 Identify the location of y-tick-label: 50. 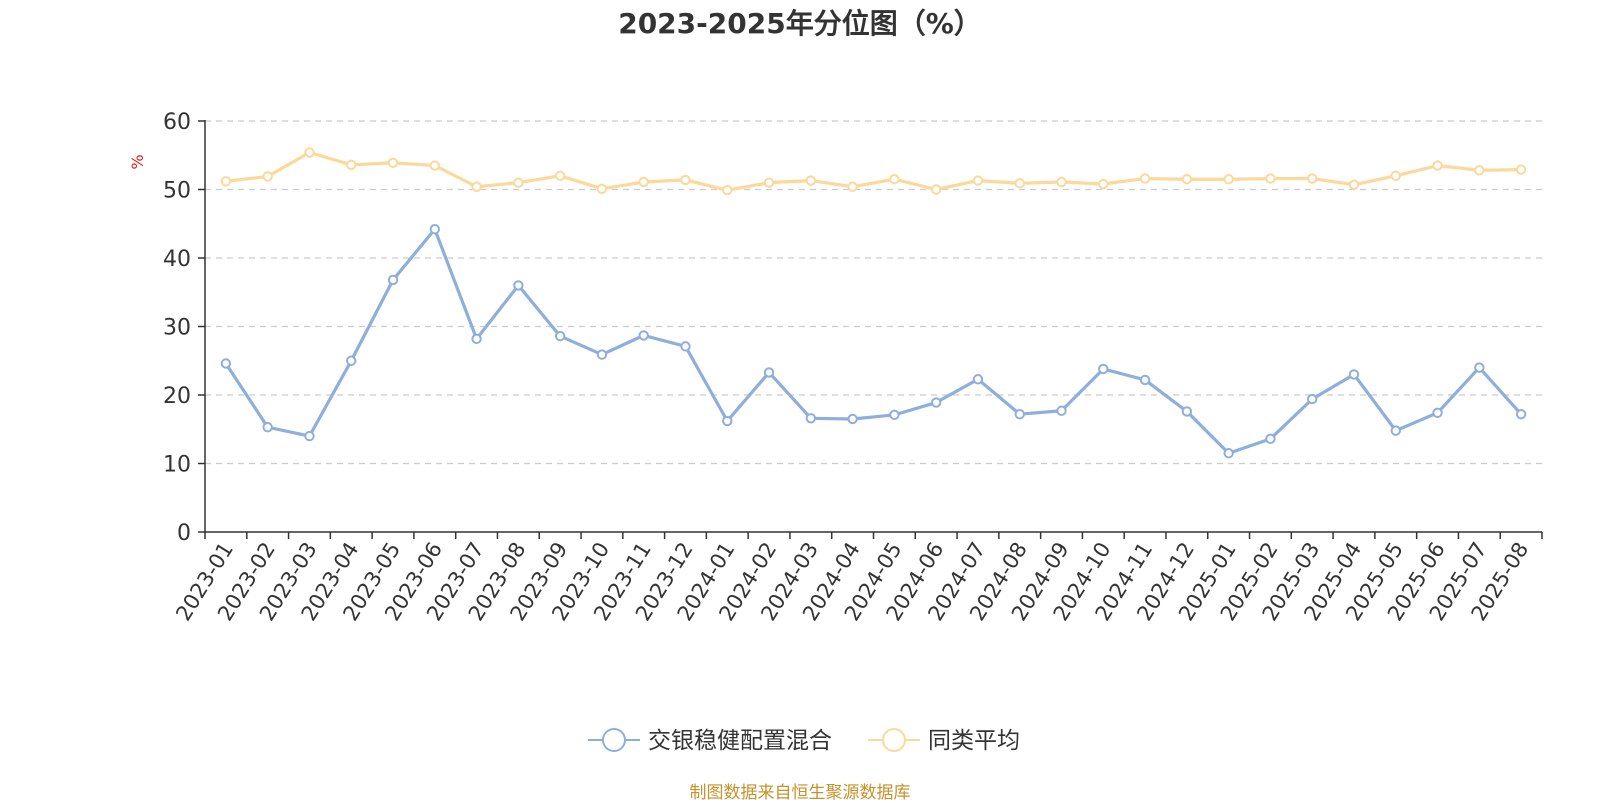
(177, 191).